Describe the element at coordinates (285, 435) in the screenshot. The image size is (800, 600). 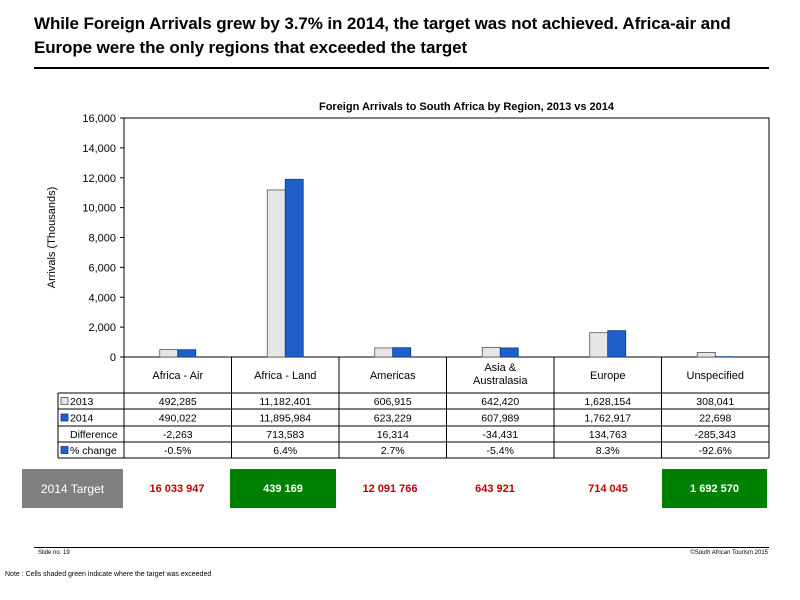
I see `table-cell: 713,583` at that location.